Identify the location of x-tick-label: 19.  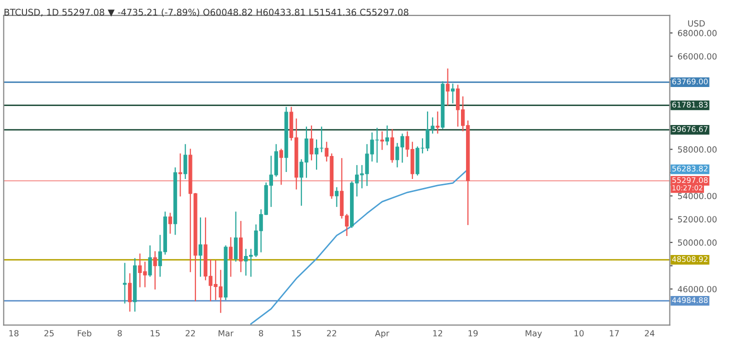
(473, 333).